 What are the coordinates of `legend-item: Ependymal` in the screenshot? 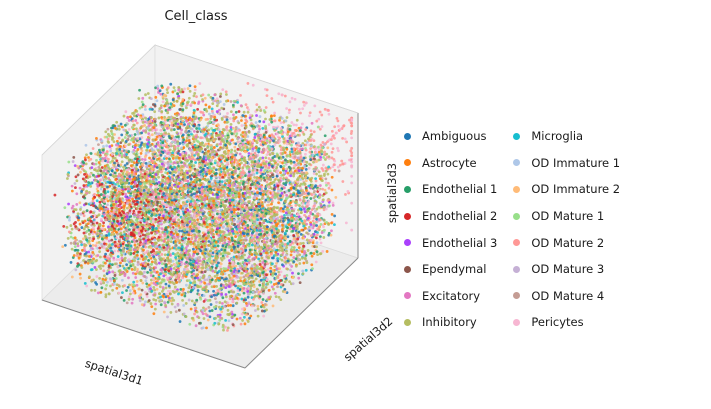 It's located at (450, 269).